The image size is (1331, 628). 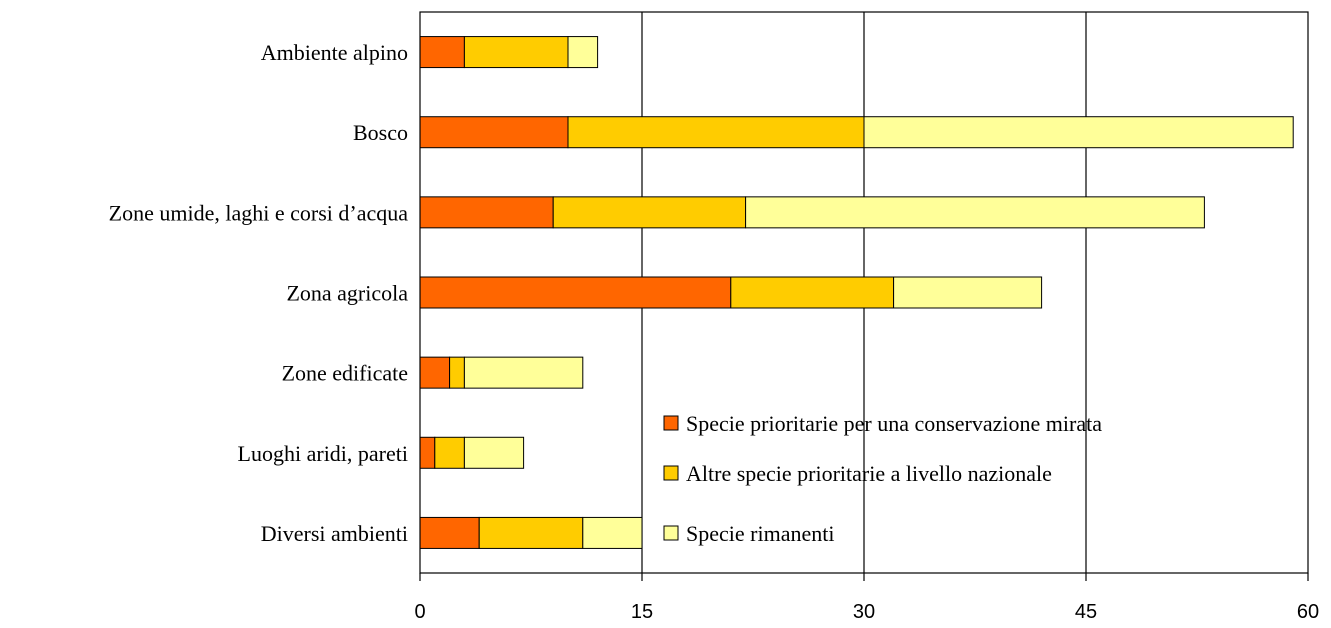 What do you see at coordinates (323, 453) in the screenshot?
I see `category-label: Luoghi aridi, pareti` at bounding box center [323, 453].